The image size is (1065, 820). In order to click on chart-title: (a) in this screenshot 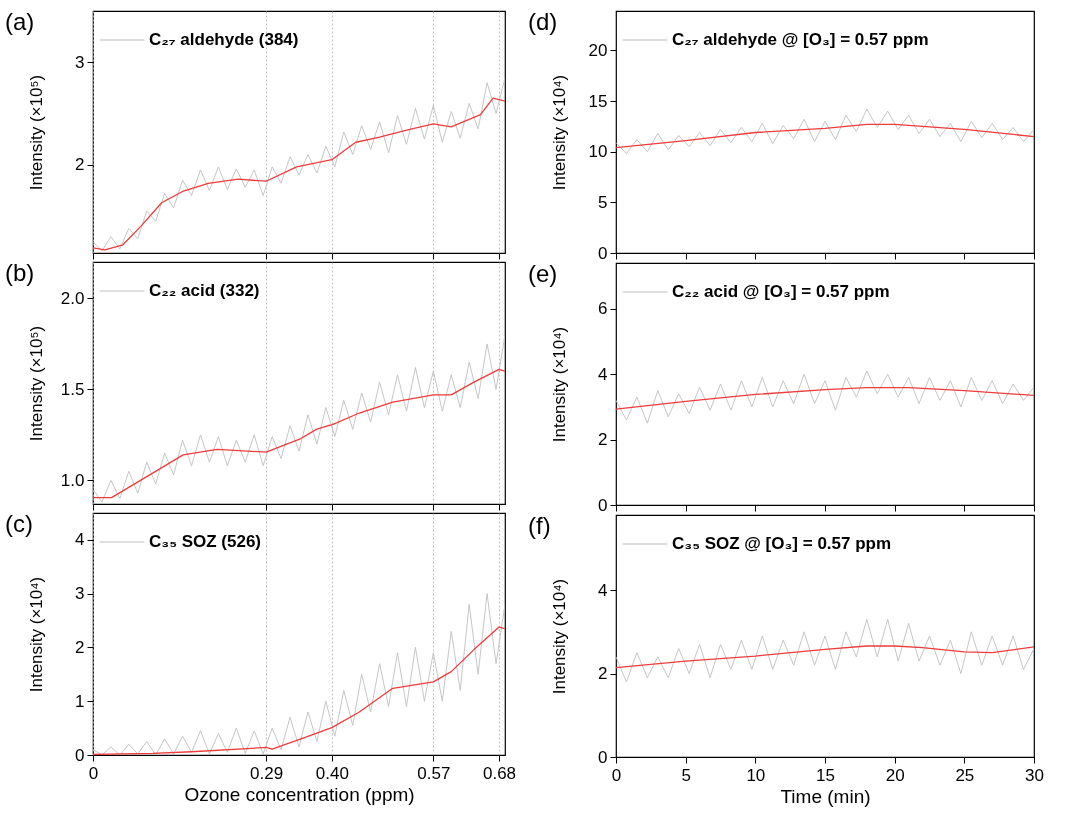, I will do `click(20, 21)`.